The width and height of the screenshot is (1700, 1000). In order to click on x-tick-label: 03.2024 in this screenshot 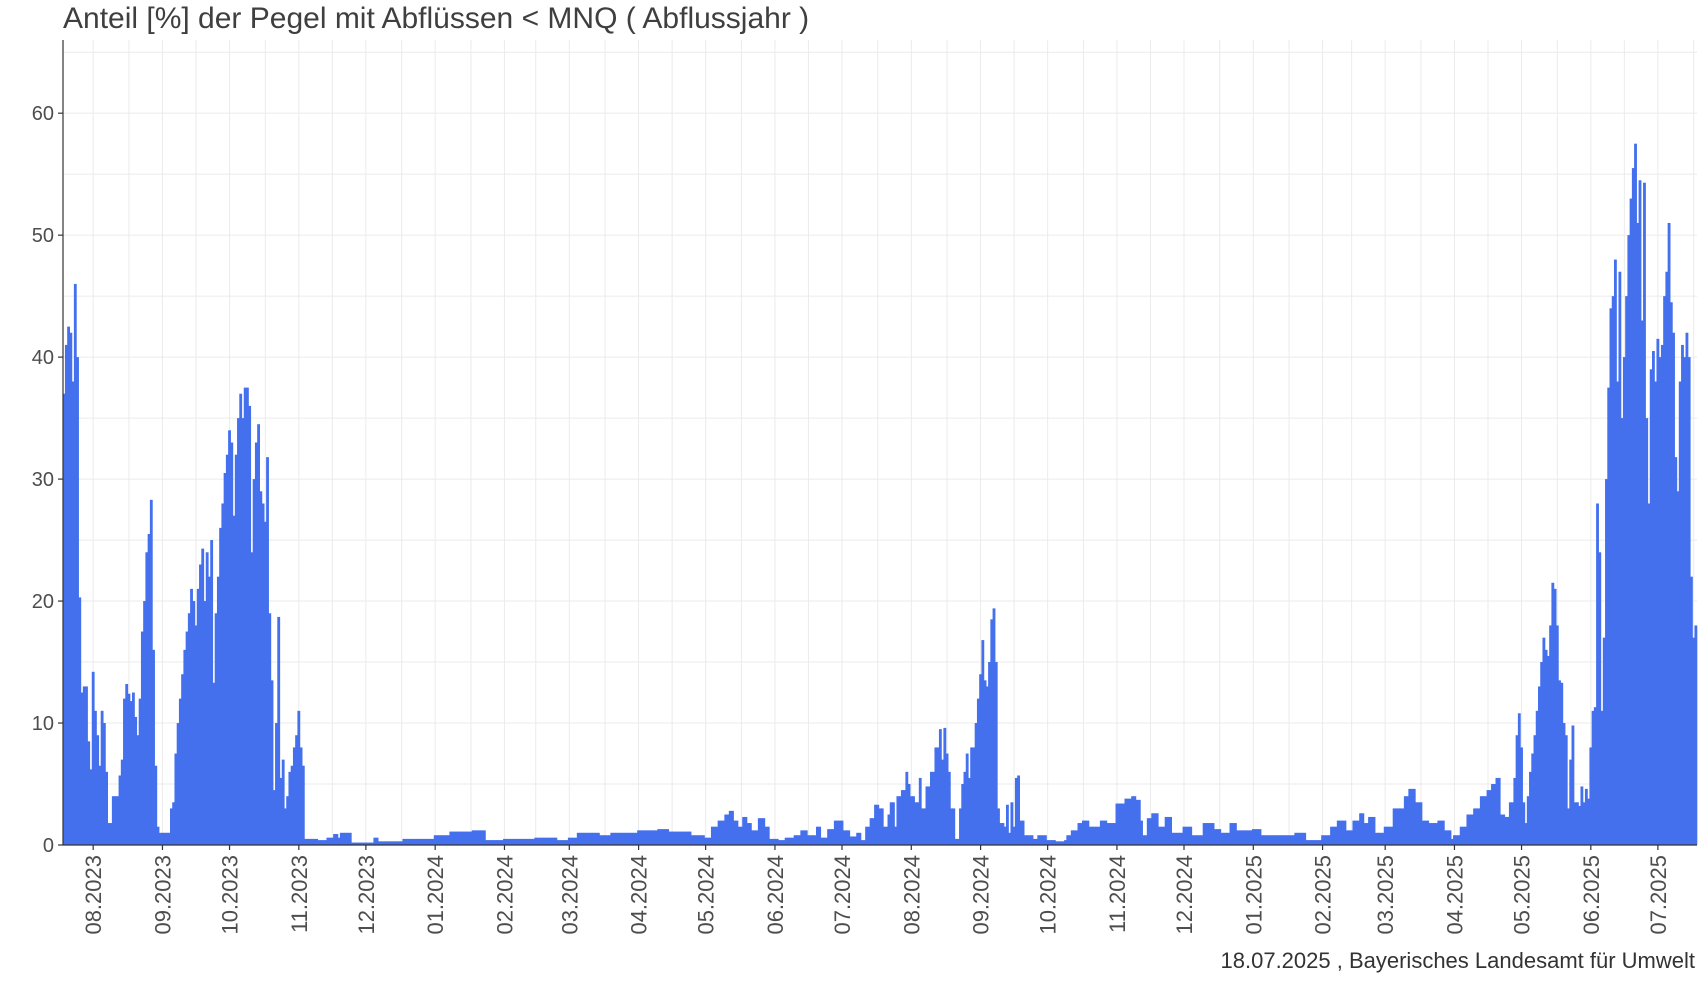, I will do `click(569, 895)`.